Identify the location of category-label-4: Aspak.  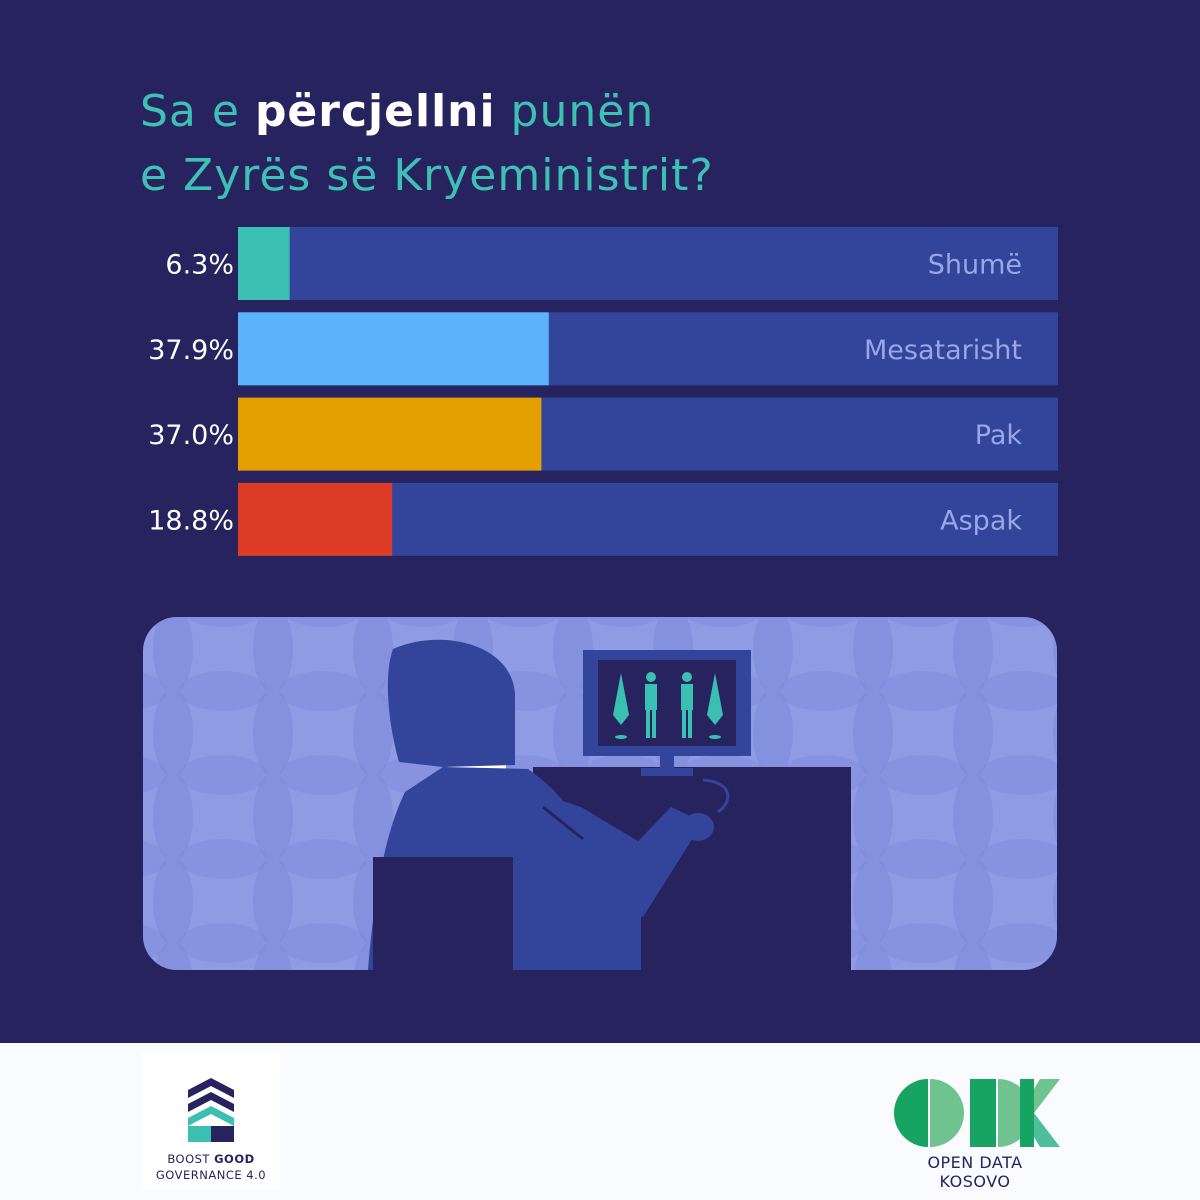
(981, 520).